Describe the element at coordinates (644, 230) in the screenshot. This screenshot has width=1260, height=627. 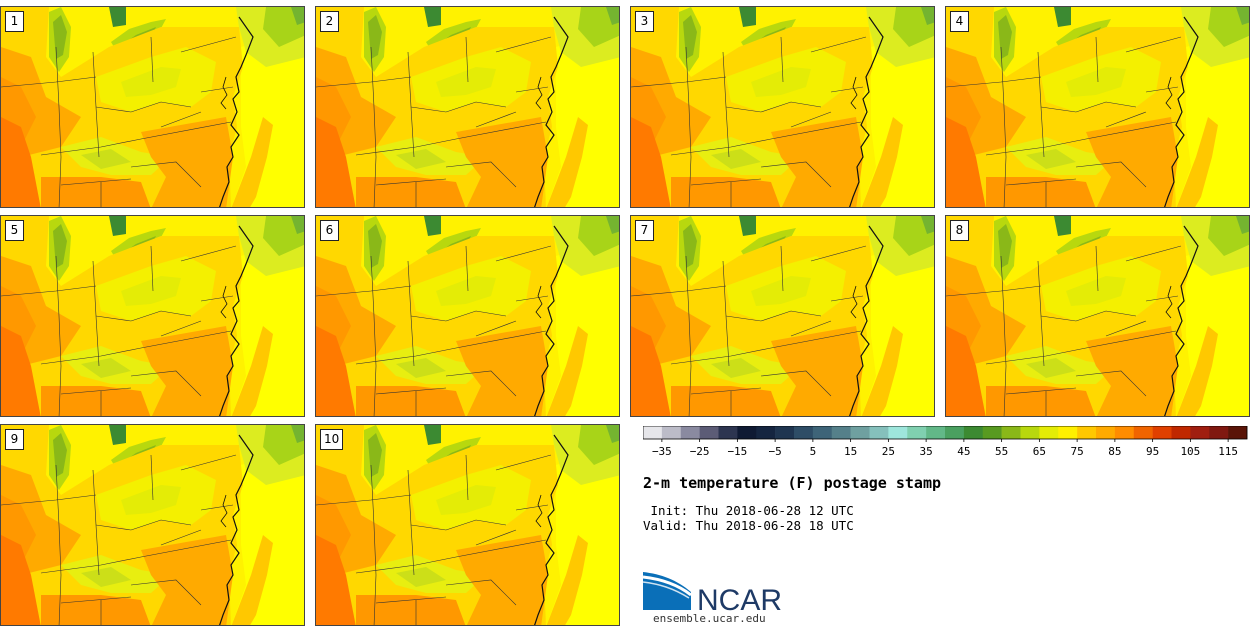
I see `stamp-label: 7` at that location.